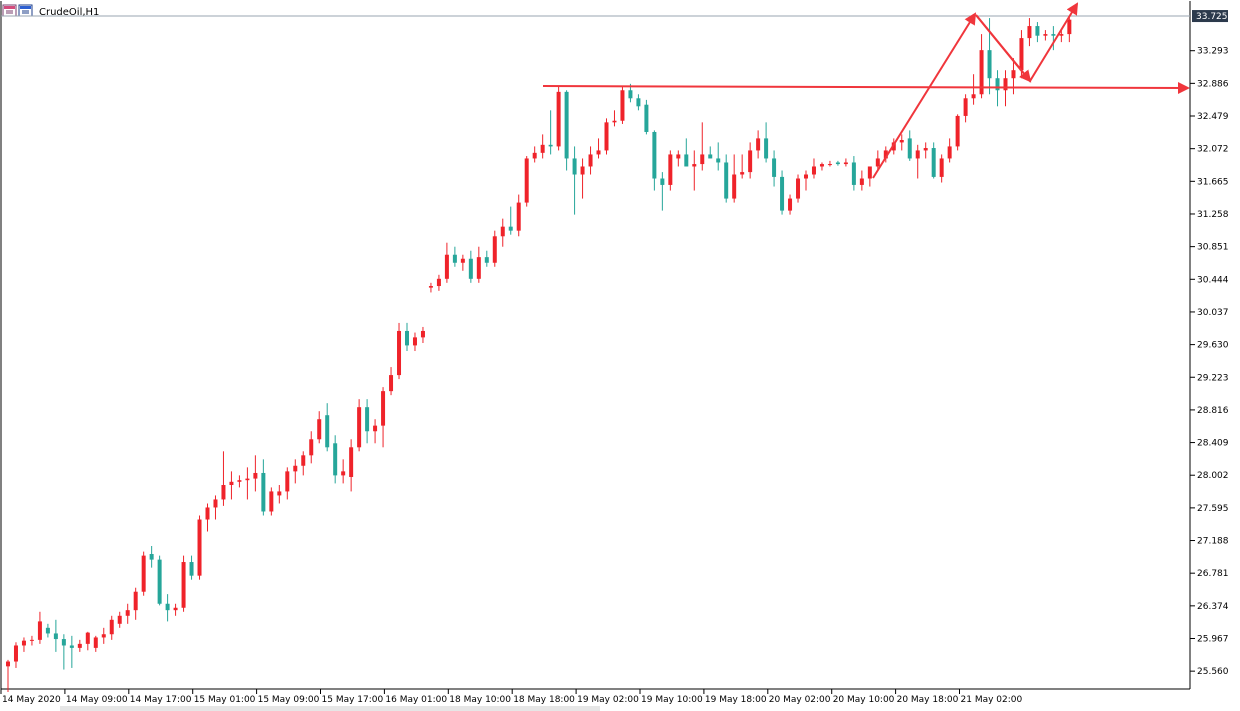 The image size is (1240, 711). What do you see at coordinates (1213, 346) in the screenshot?
I see `y-tick-label: 29.630` at bounding box center [1213, 346].